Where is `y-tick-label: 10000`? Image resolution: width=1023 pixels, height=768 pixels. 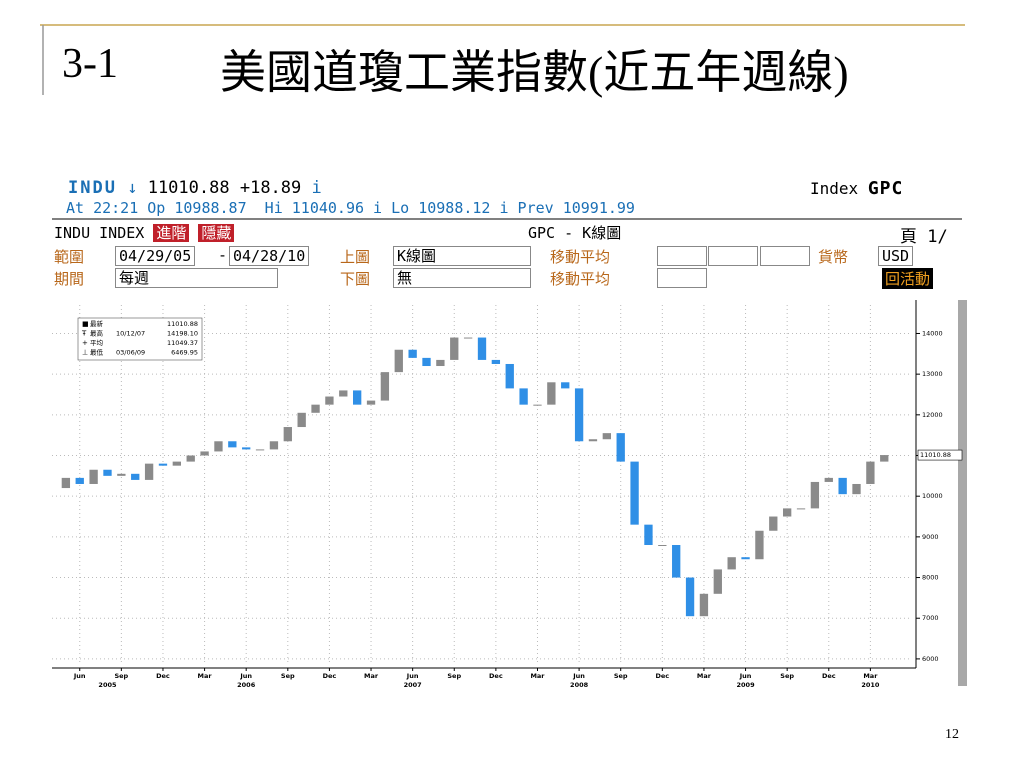 y-tick-label: 10000 is located at coordinates (932, 496).